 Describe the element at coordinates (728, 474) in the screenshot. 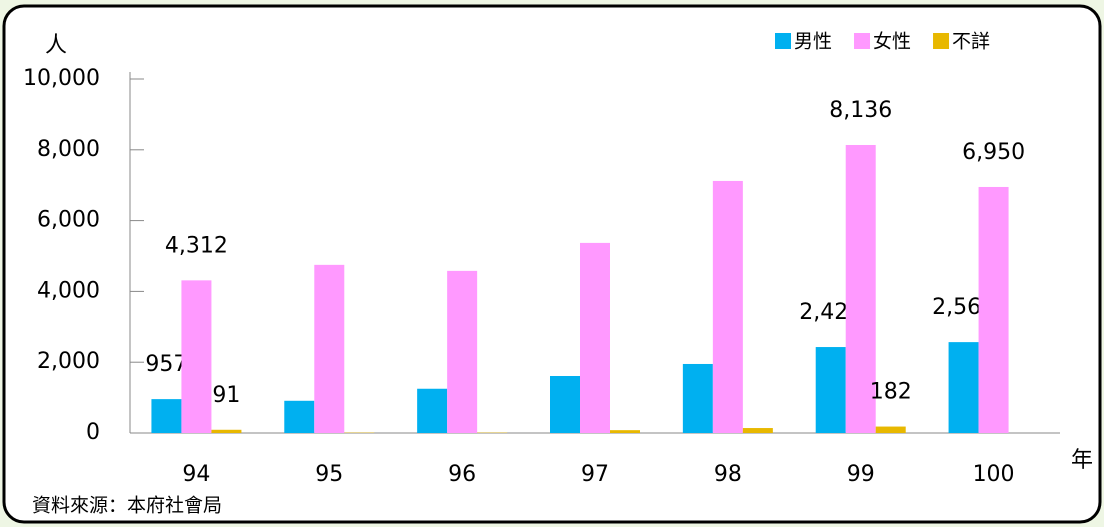

I see `x-tick-label: 98` at that location.